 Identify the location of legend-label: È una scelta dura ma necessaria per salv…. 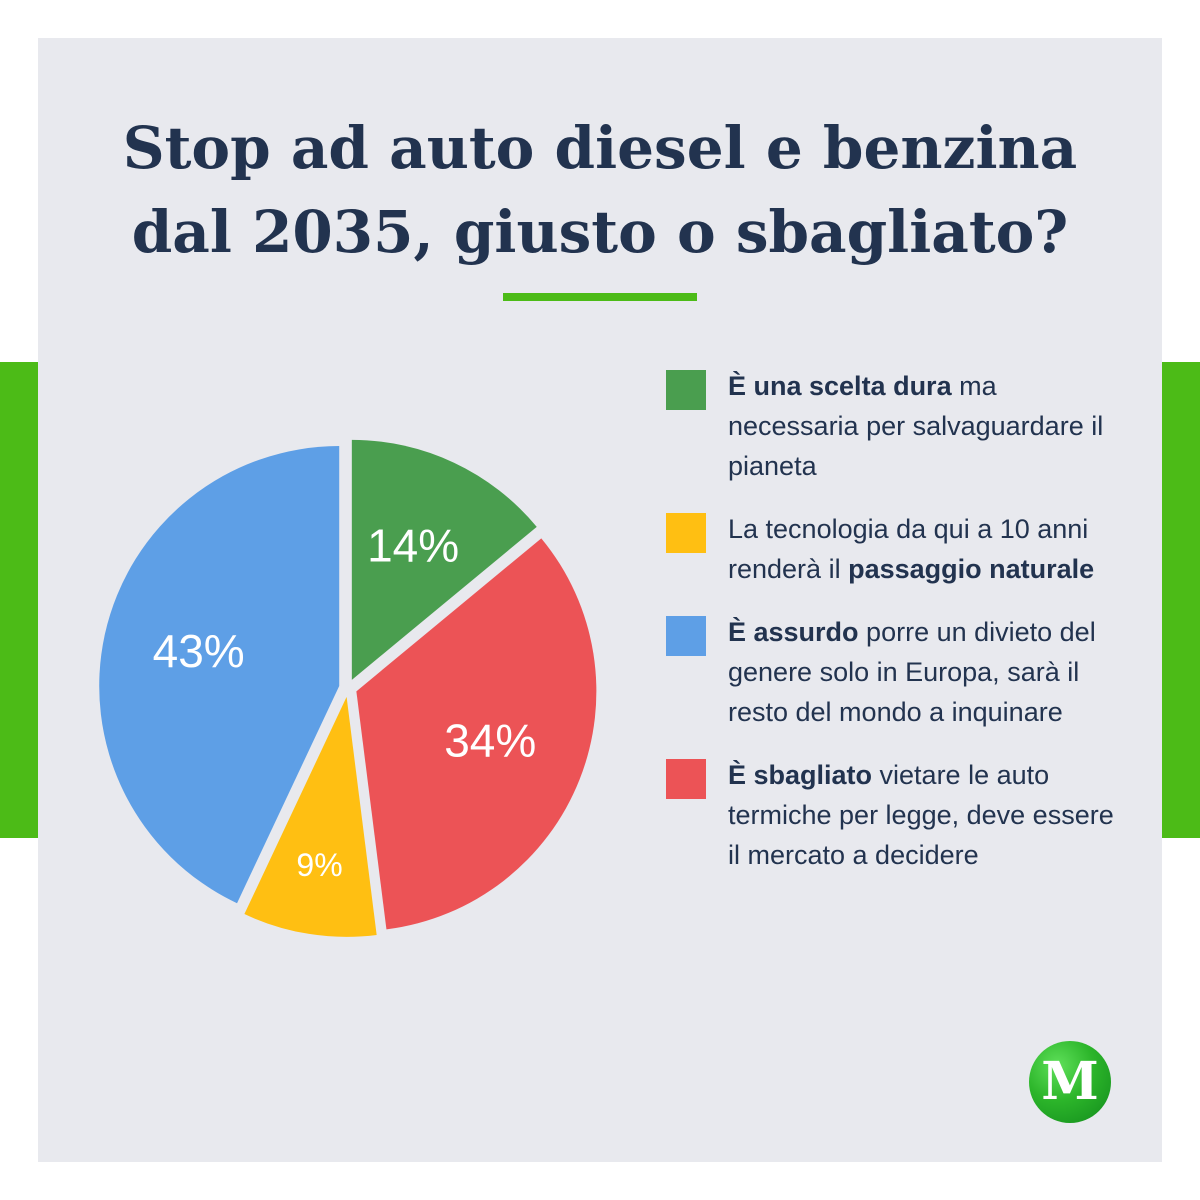
(927, 426).